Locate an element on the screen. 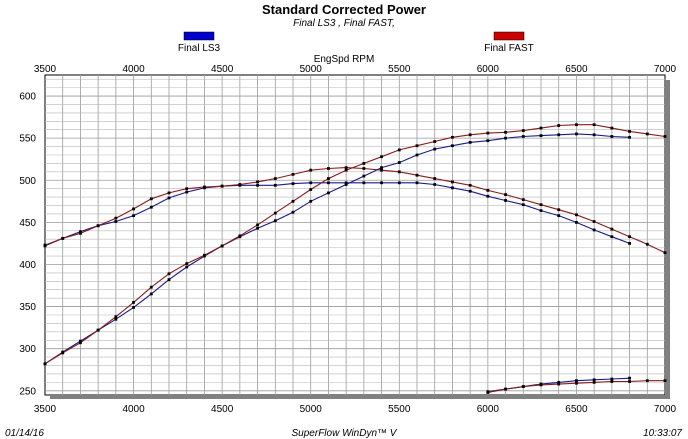 The height and width of the screenshot is (439, 688). legend-label-final-ls3: Final LS3 is located at coordinates (199, 48).